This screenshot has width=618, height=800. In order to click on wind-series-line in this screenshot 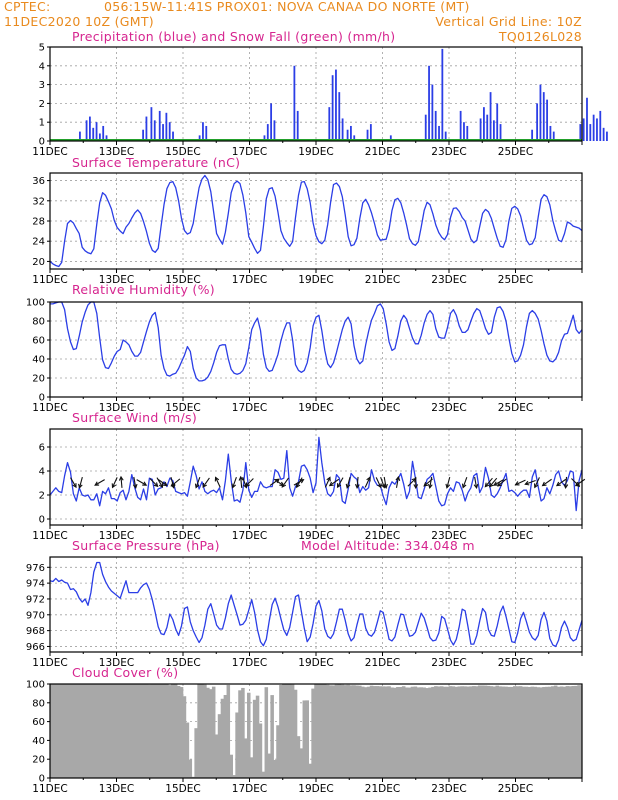, I will do `click(316, 474)`.